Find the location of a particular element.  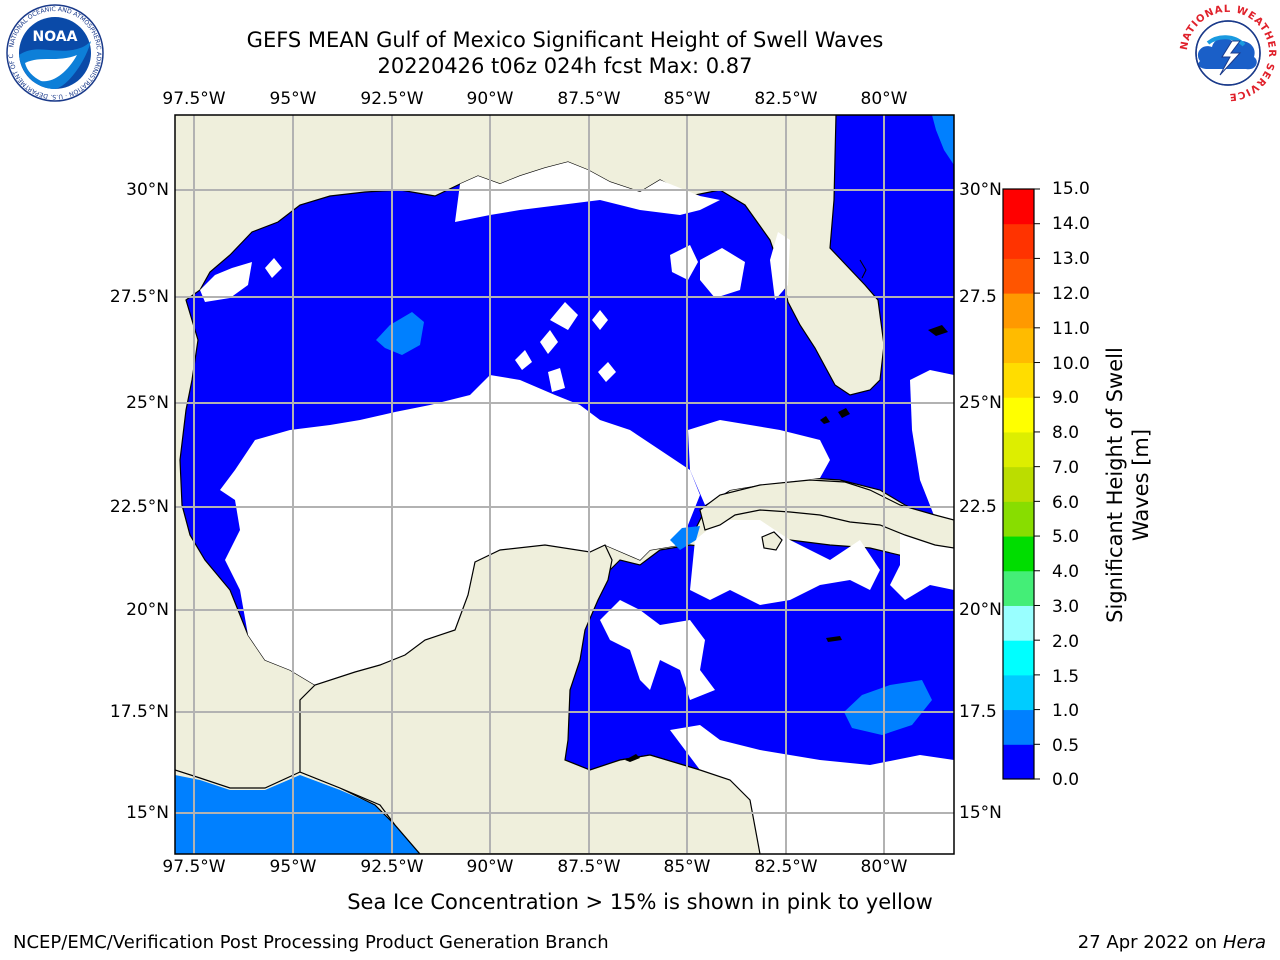

lon-label-top: 90°W is located at coordinates (490, 99).